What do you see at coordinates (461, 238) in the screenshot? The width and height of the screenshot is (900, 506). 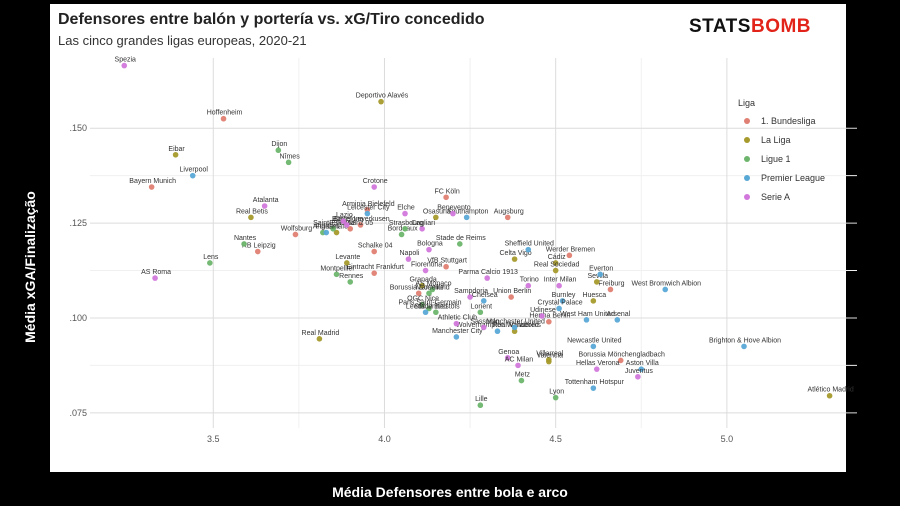 I see `point-label: Stade de Reims` at bounding box center [461, 238].